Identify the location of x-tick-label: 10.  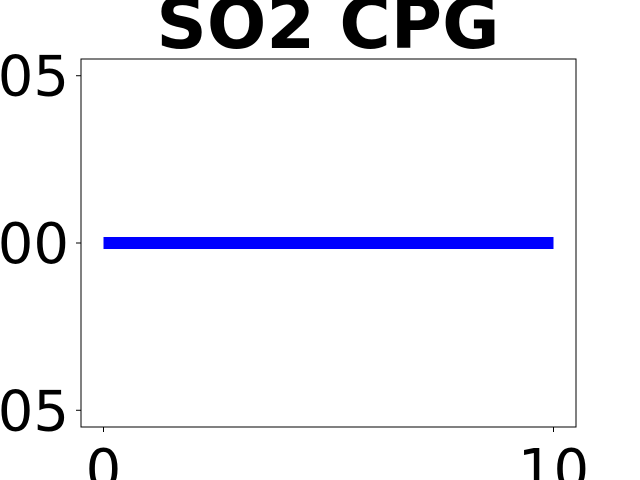
(553, 459).